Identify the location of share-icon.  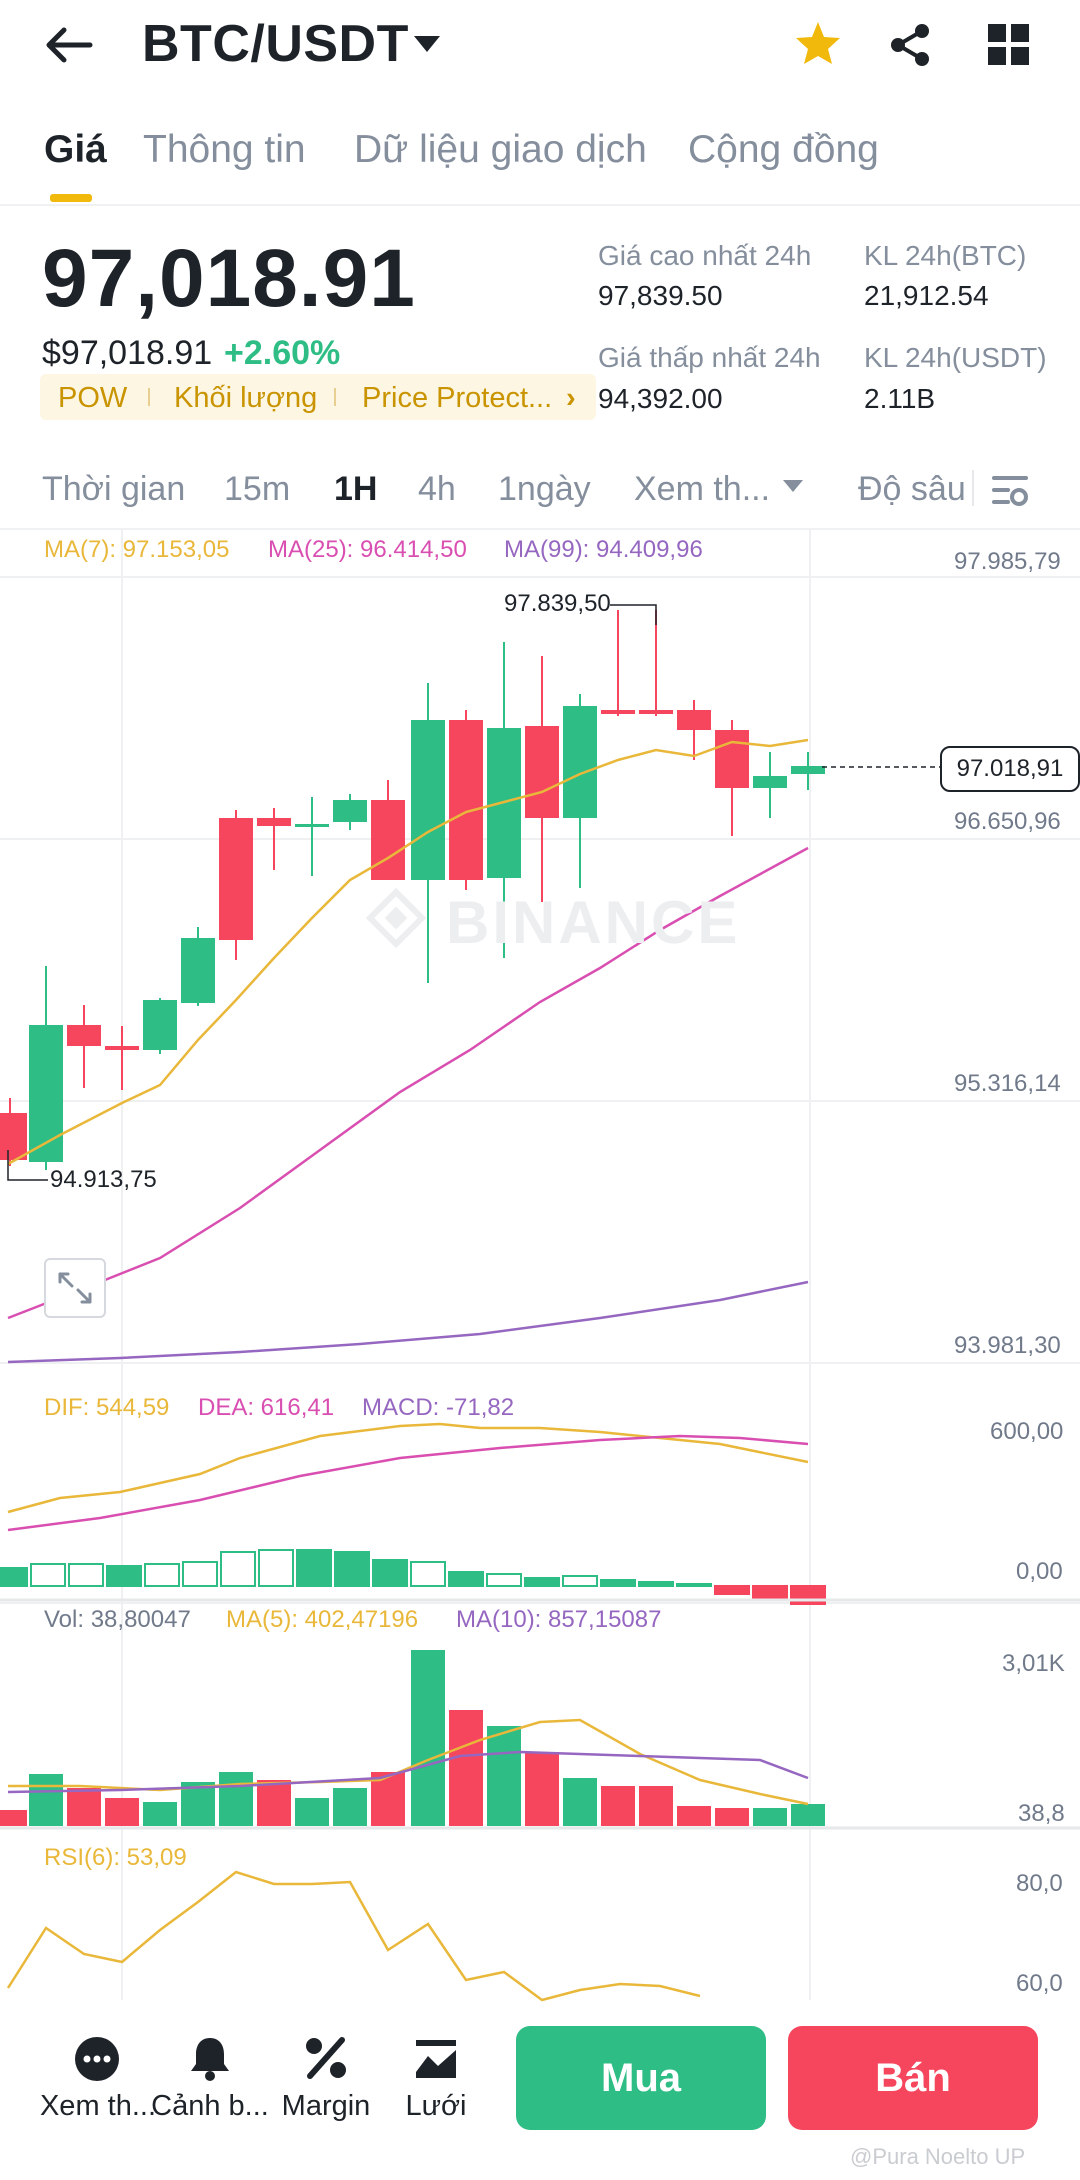
(911, 47).